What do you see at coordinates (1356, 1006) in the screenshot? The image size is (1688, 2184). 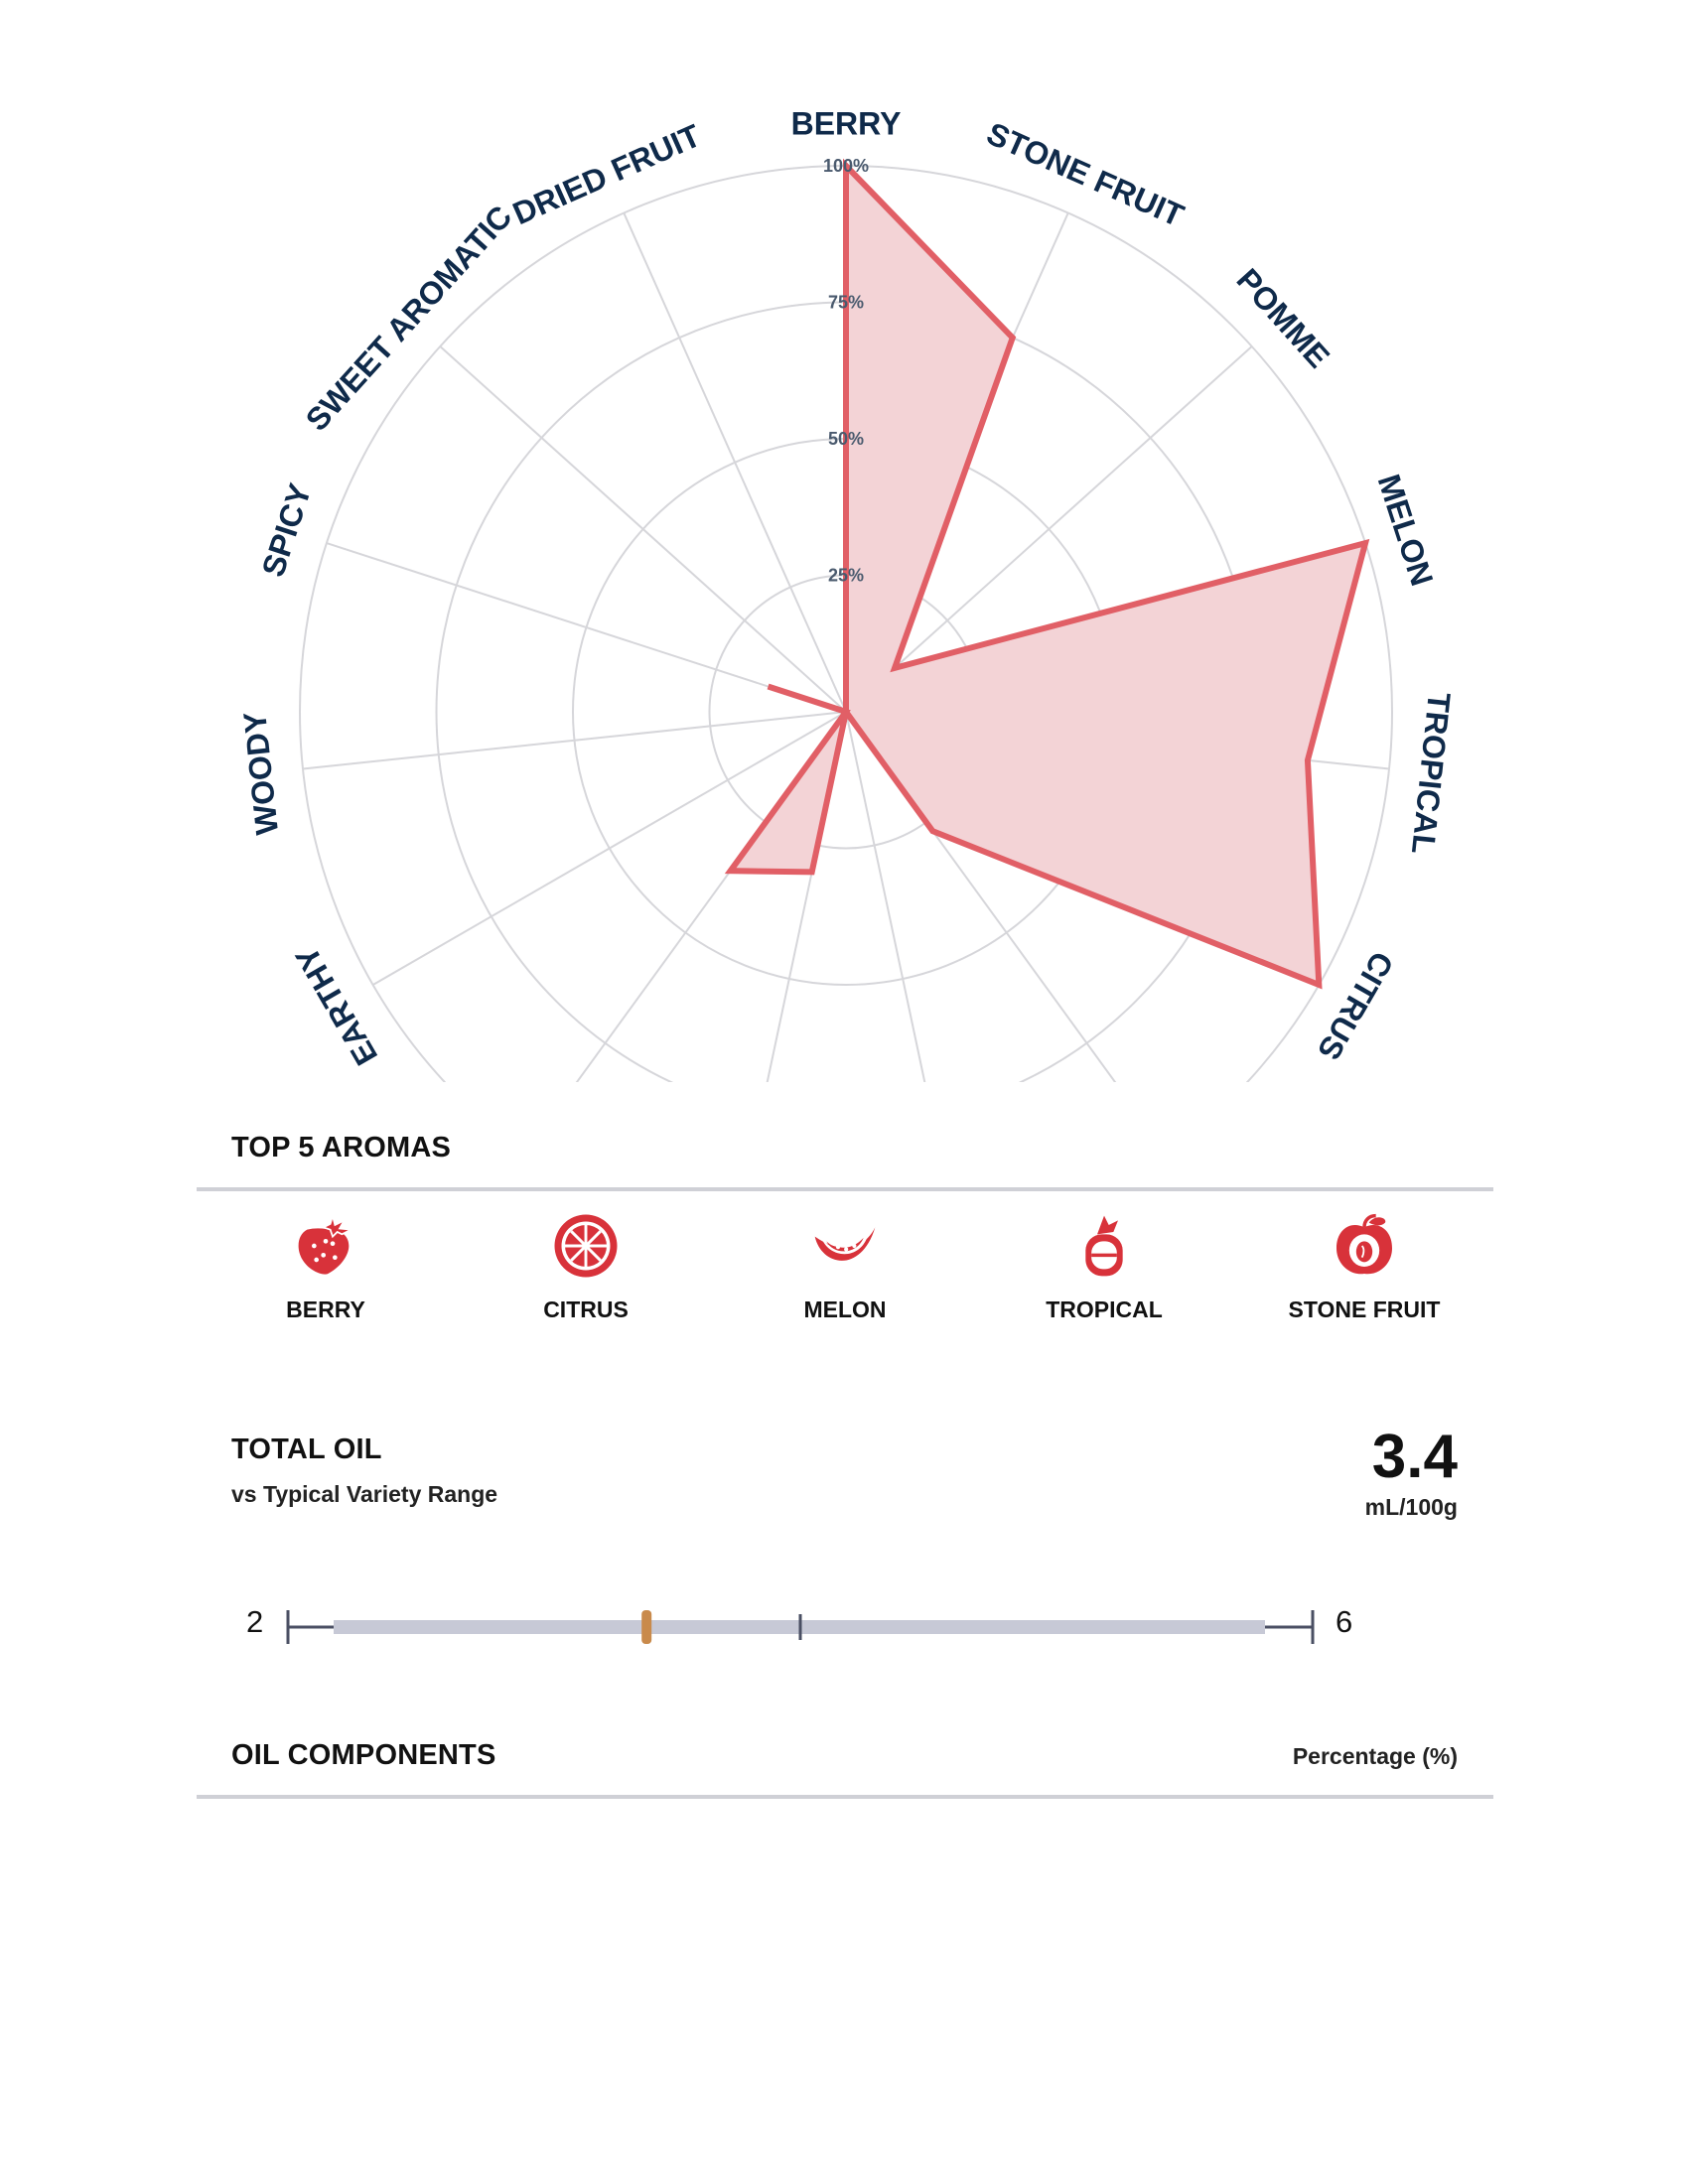 I see `axis-label-citrus: CITRUS` at bounding box center [1356, 1006].